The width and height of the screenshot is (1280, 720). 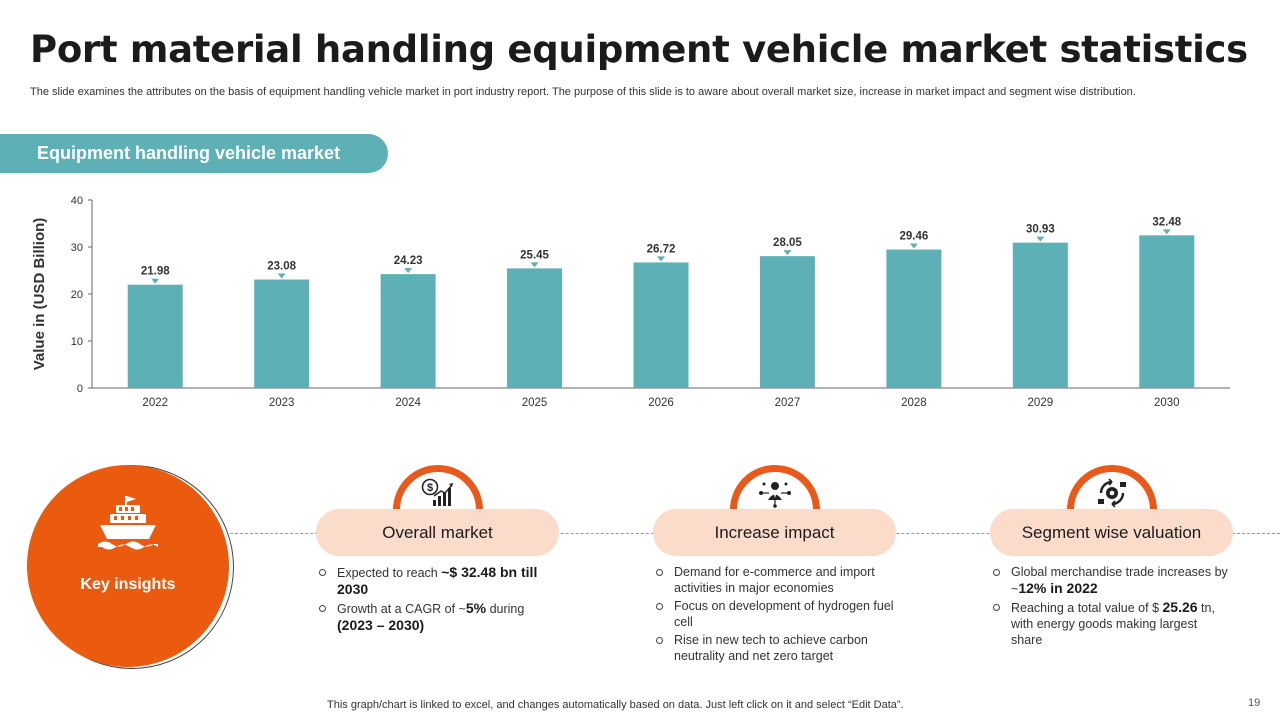 What do you see at coordinates (1087, 608) in the screenshot?
I see `bullet-text: Reaching a total value of $` at bounding box center [1087, 608].